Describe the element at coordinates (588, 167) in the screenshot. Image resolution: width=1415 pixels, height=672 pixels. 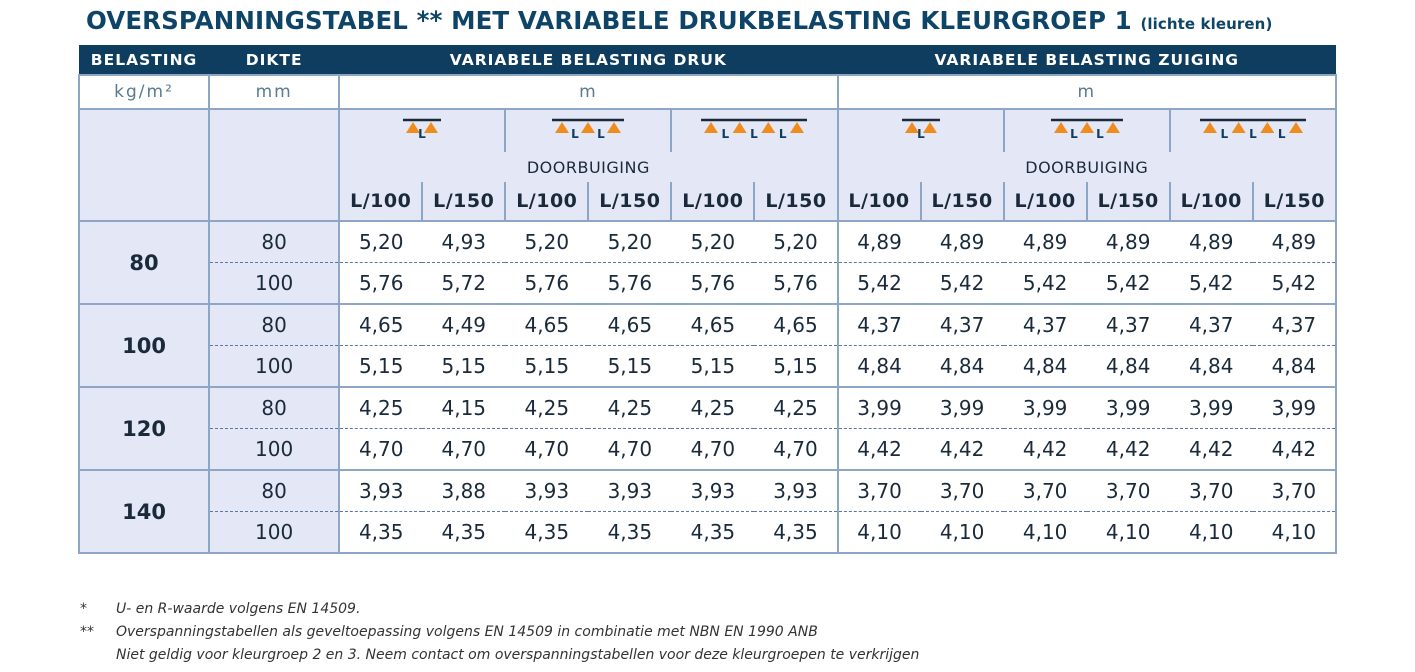
I see `doorbuiging-druk: DOORBUIGING` at that location.